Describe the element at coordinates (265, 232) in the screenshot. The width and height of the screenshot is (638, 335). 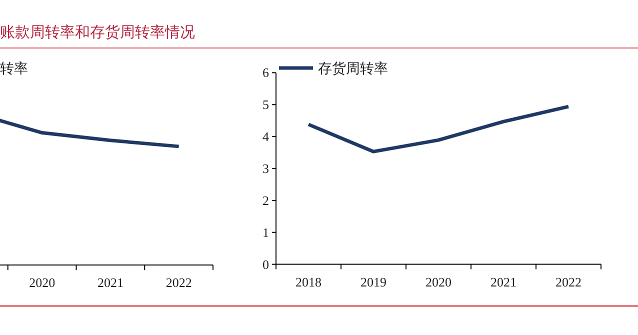
I see `y-tick-label: 1` at that location.